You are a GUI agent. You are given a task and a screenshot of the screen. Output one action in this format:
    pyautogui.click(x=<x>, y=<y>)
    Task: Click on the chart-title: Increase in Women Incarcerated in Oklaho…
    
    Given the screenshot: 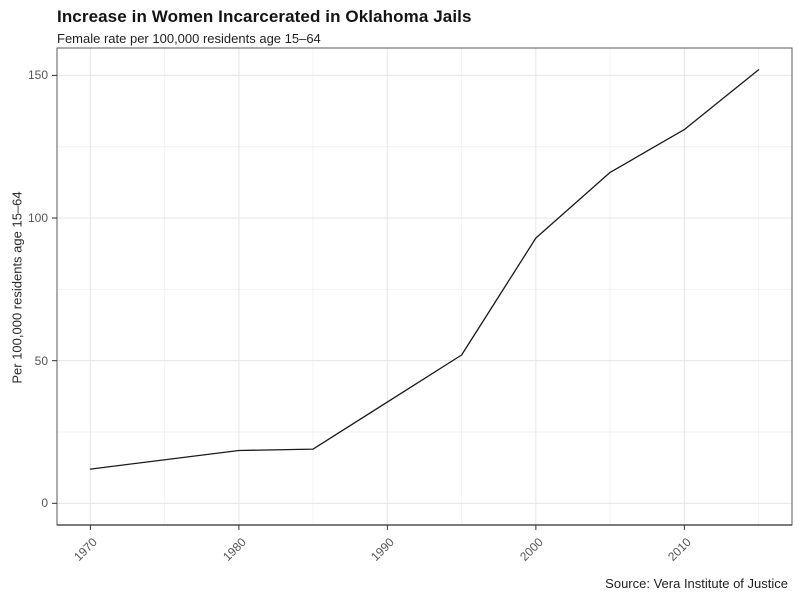 What is the action you would take?
    pyautogui.click(x=264, y=16)
    